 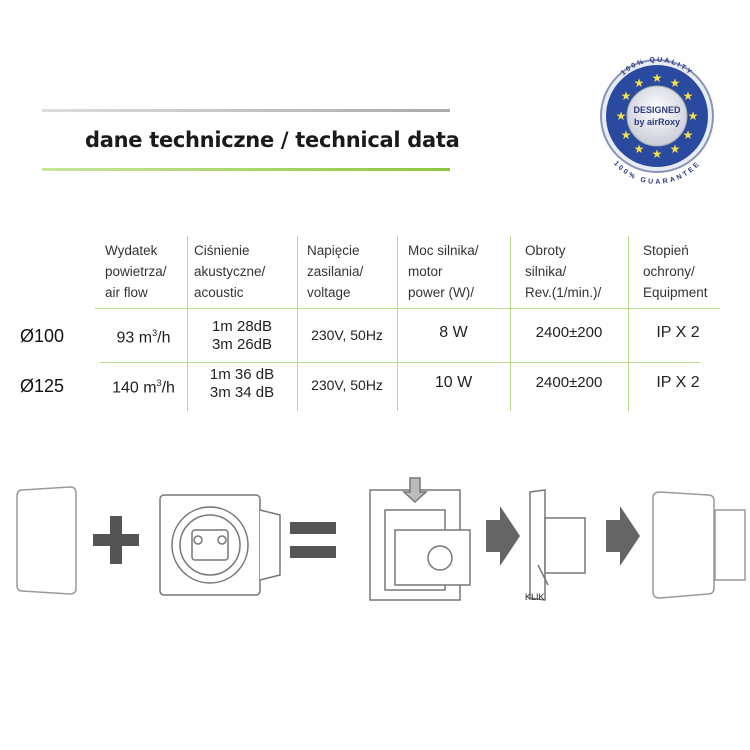 I want to click on fan-base-illustration, so click(x=220, y=545).